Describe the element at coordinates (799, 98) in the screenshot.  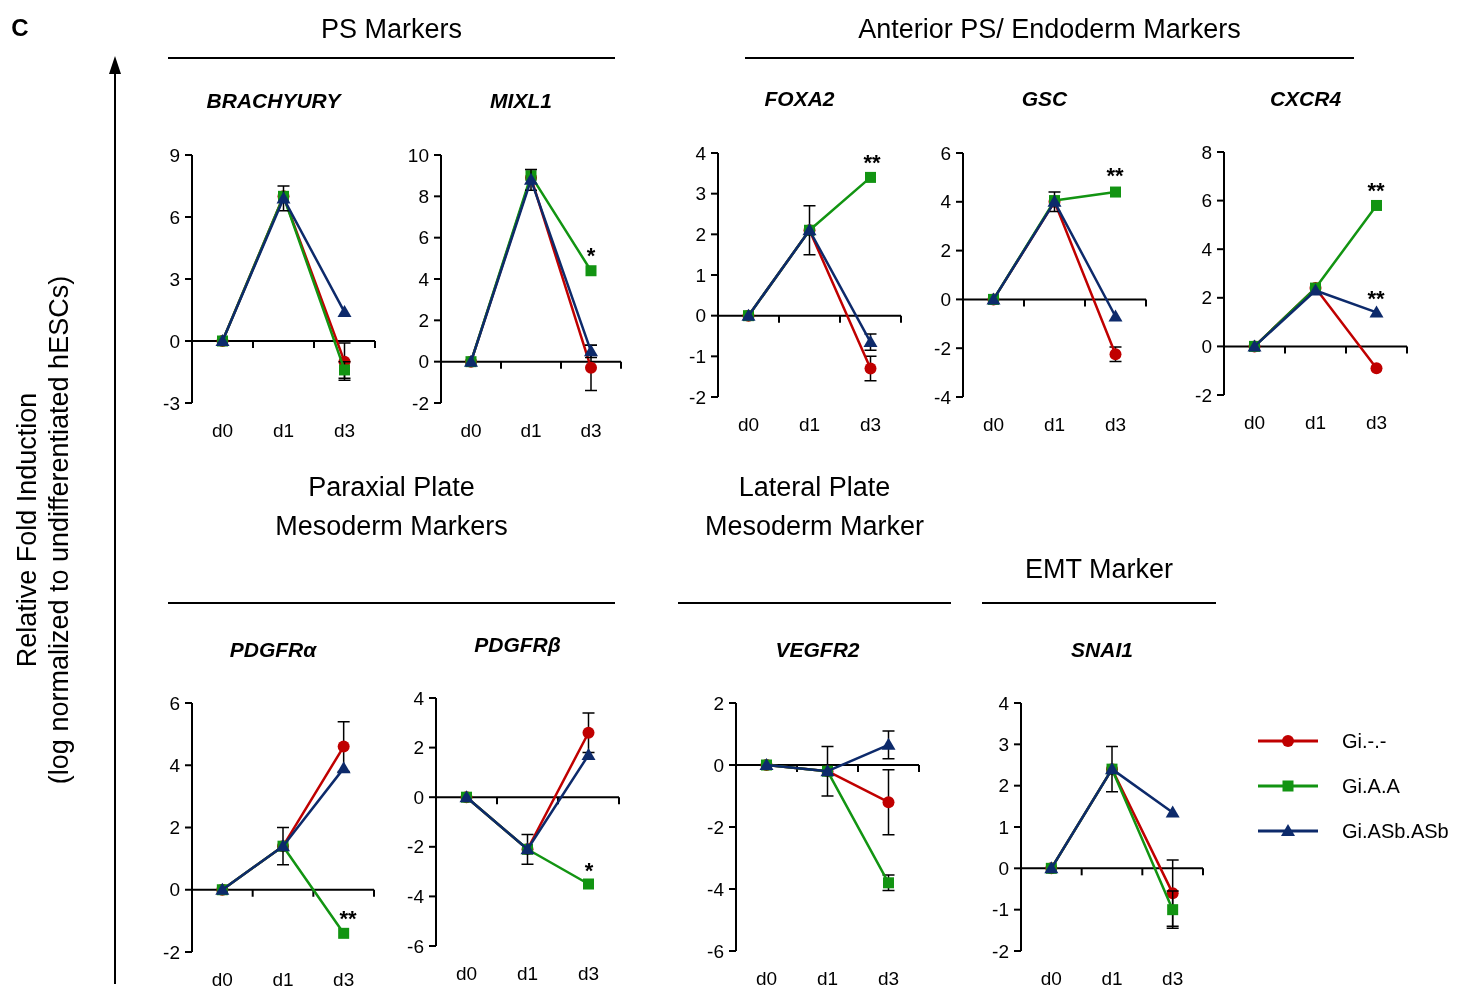
I see `chart-title: FOXA2` at that location.